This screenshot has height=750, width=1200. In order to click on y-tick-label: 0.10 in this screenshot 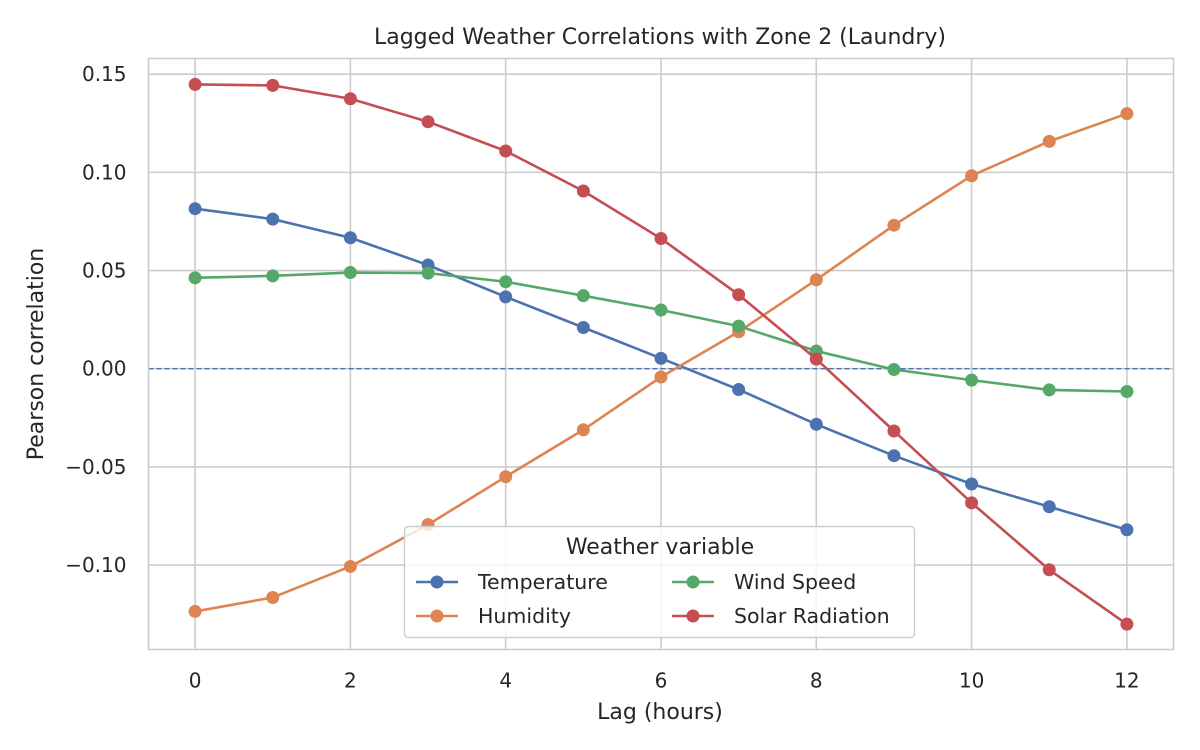, I will do `click(104, 172)`.